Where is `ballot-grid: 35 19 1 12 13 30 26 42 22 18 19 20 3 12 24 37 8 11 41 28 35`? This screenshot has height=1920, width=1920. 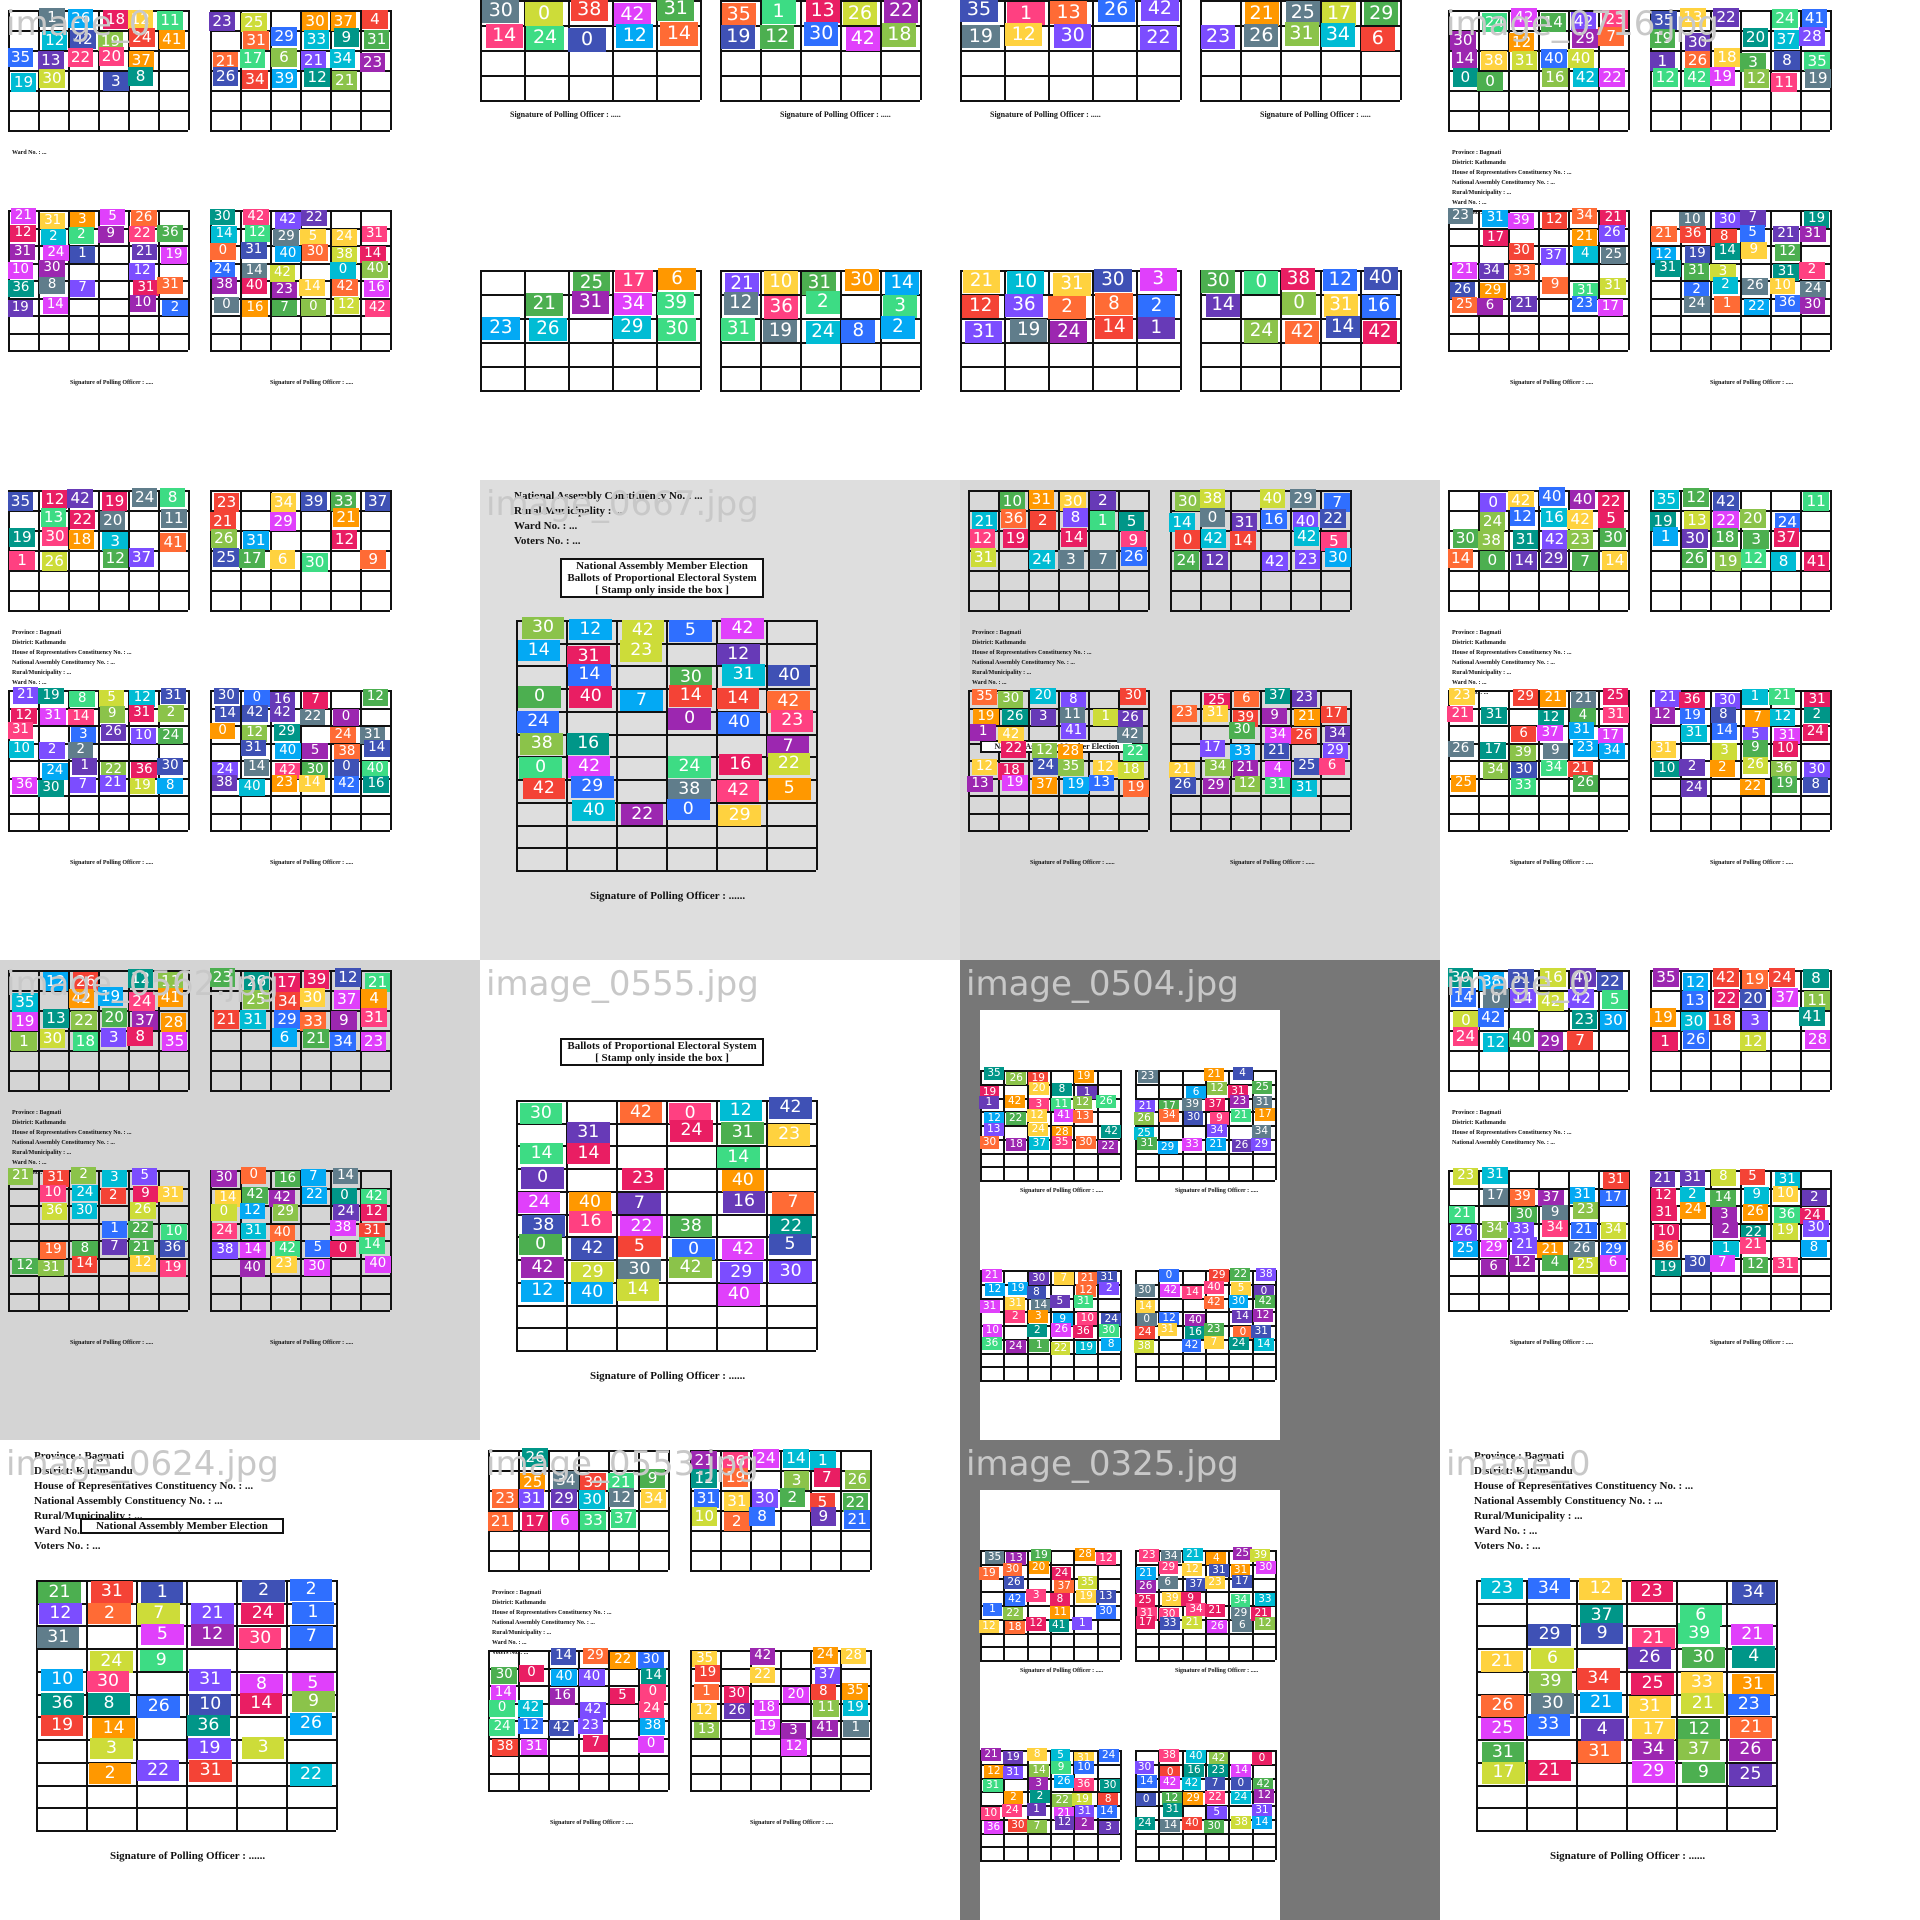 ballot-grid: 35 19 1 12 13 30 26 42 22 18 19 20 3 12 24 37 8 11 41 28 35 is located at coordinates (99, 1030).